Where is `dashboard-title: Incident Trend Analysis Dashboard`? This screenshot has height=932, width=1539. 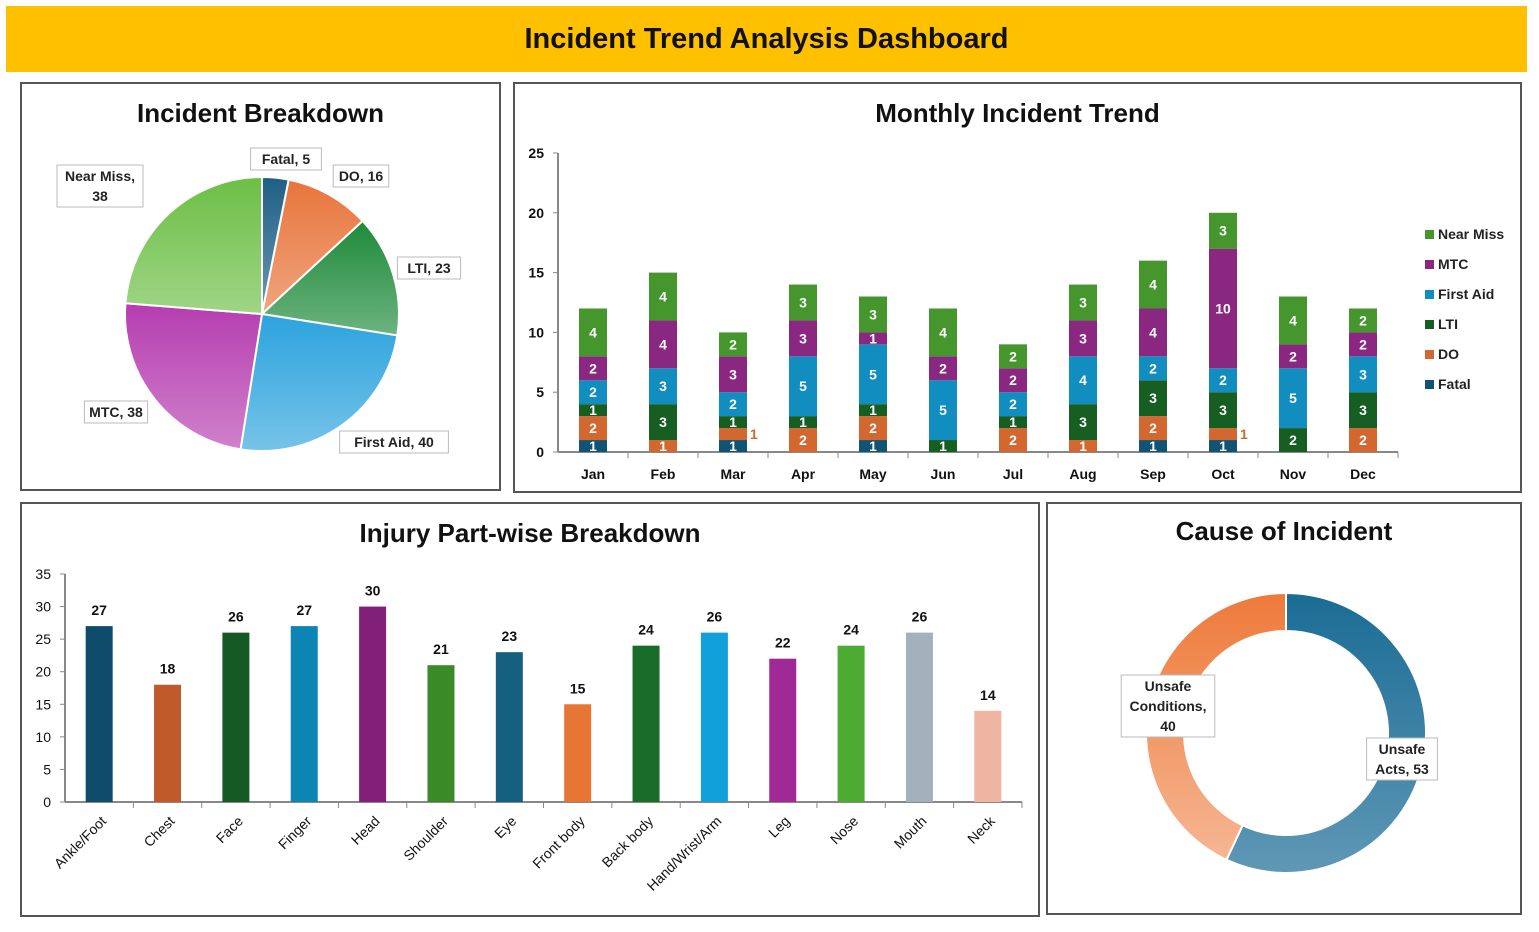 dashboard-title: Incident Trend Analysis Dashboard is located at coordinates (766, 39).